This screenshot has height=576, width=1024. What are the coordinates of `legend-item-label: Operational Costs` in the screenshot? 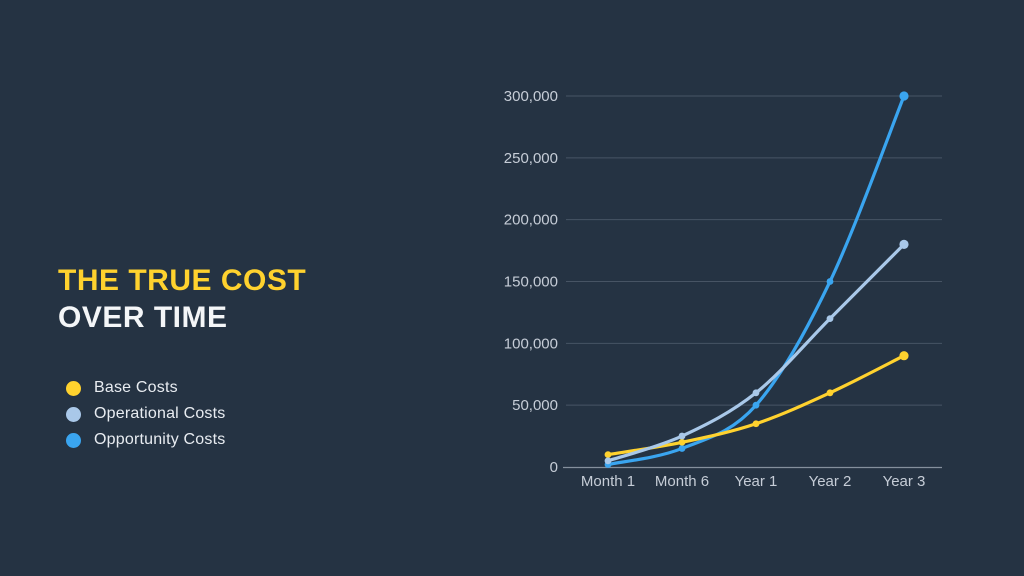 It's located at (160, 413).